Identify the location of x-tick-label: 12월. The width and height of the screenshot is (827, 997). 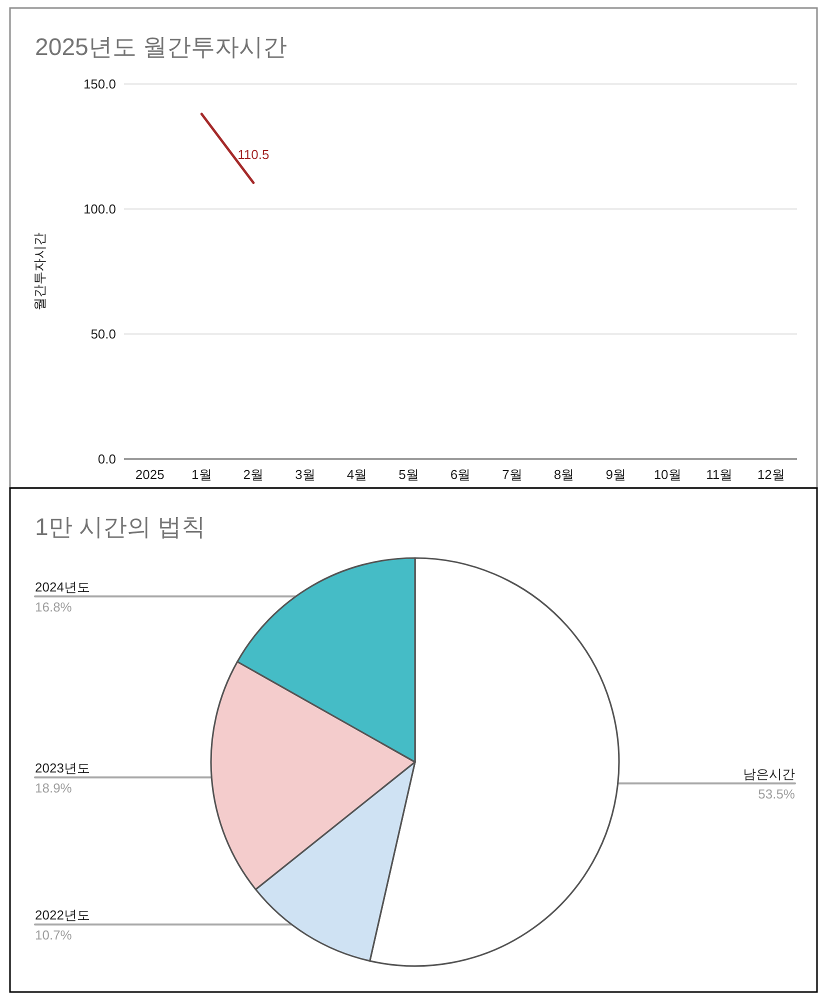
(771, 474).